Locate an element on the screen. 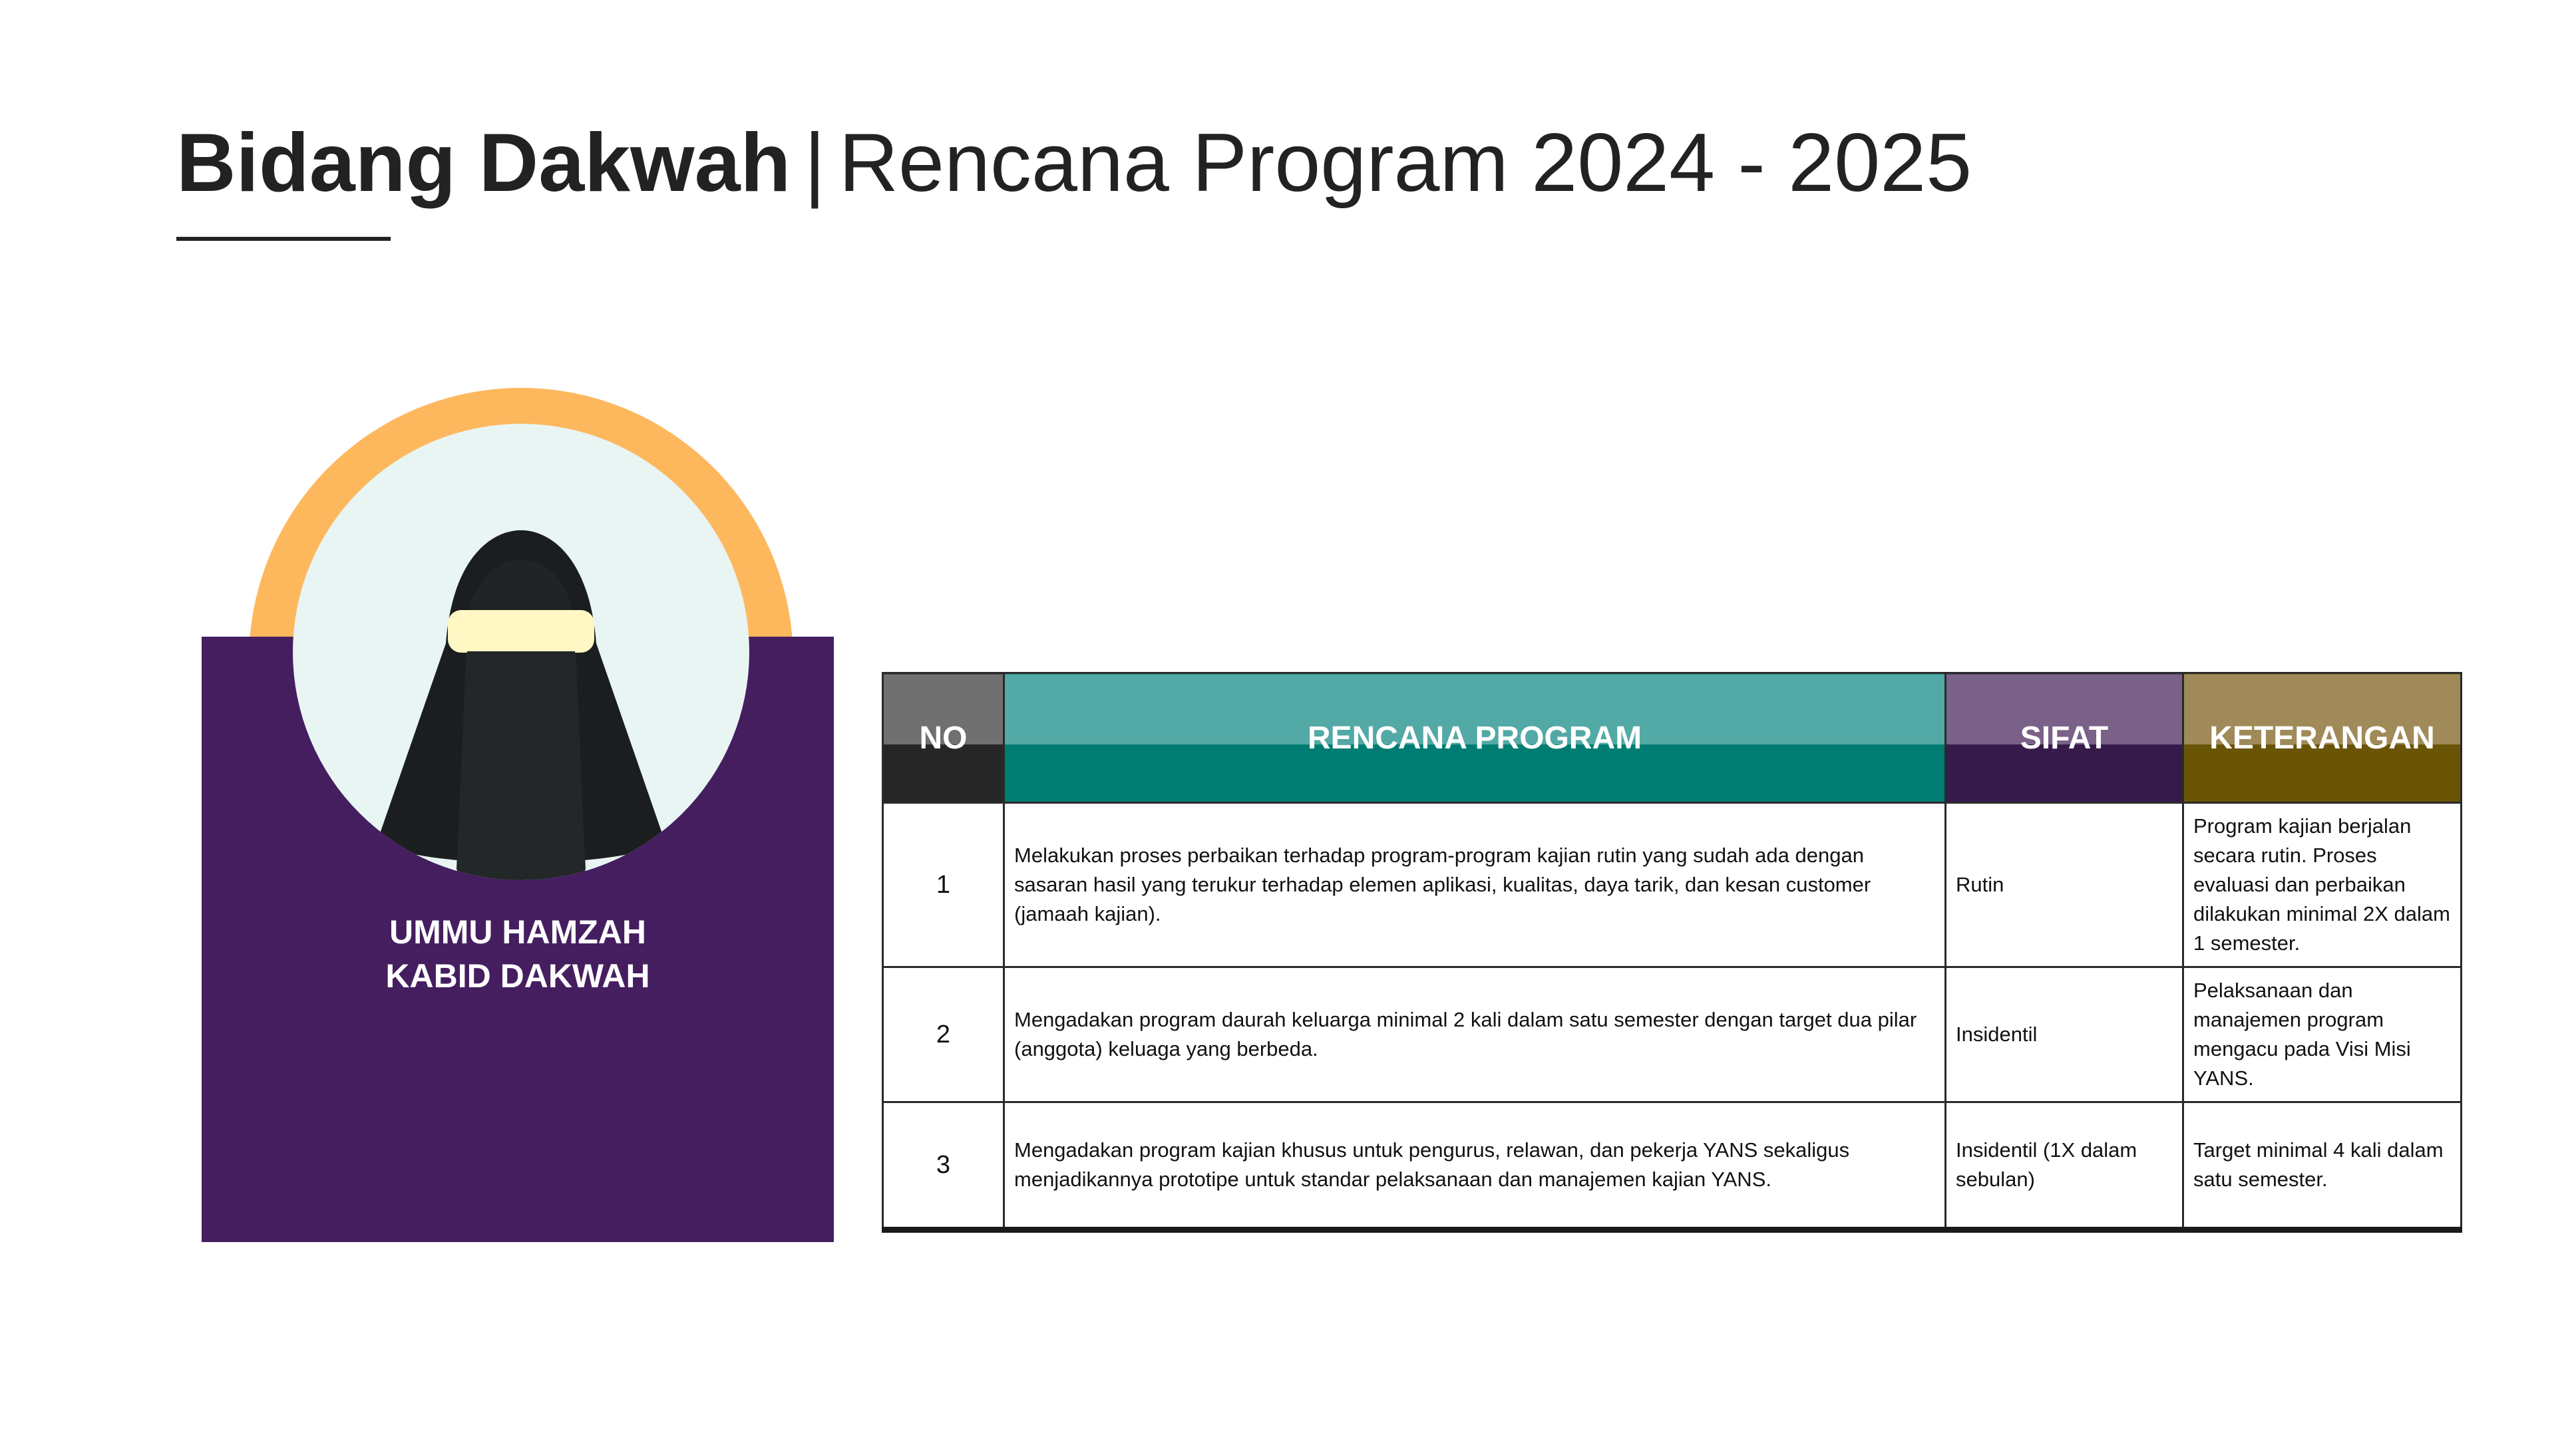  cell-no: 2 is located at coordinates (944, 1034).